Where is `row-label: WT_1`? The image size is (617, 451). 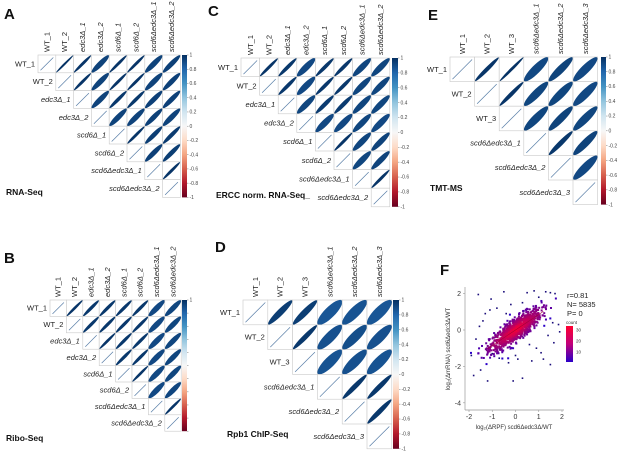 row-label: WT_1 is located at coordinates (25, 63).